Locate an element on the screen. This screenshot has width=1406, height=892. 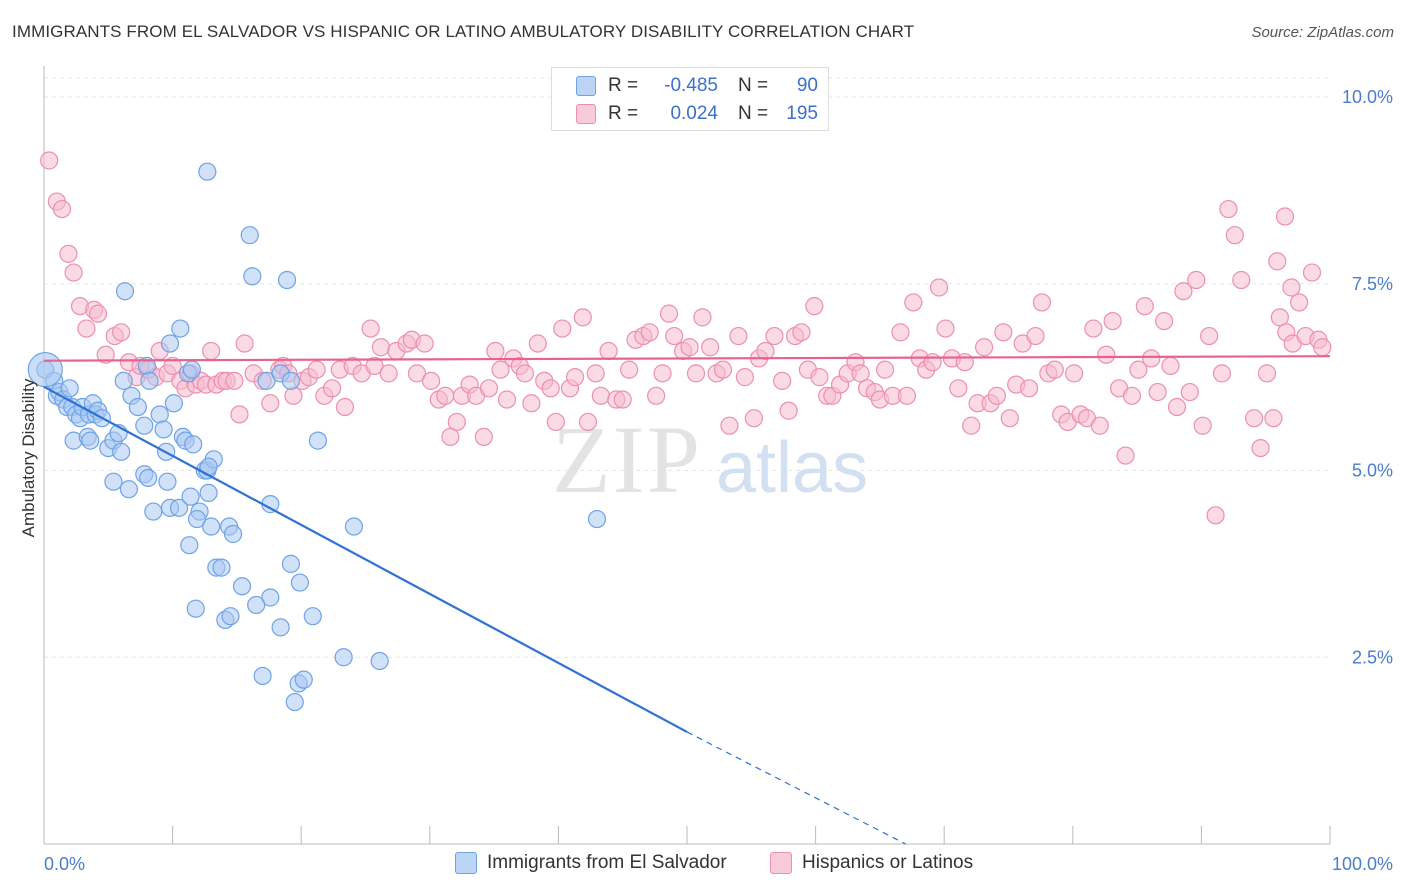
trend-line-hispanics is located at coordinates (687, 358).